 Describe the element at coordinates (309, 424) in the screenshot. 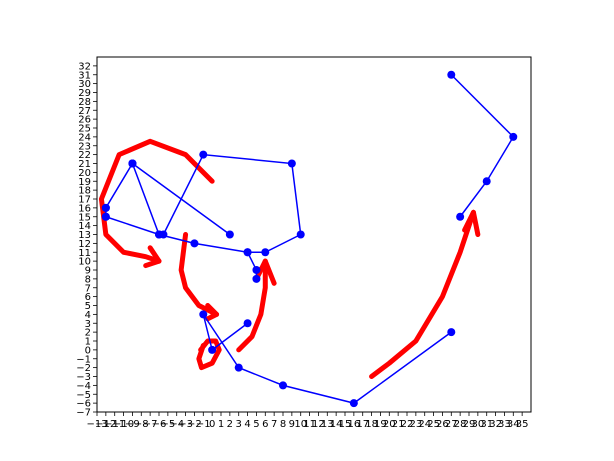

I see `x-tick-label: 11` at that location.